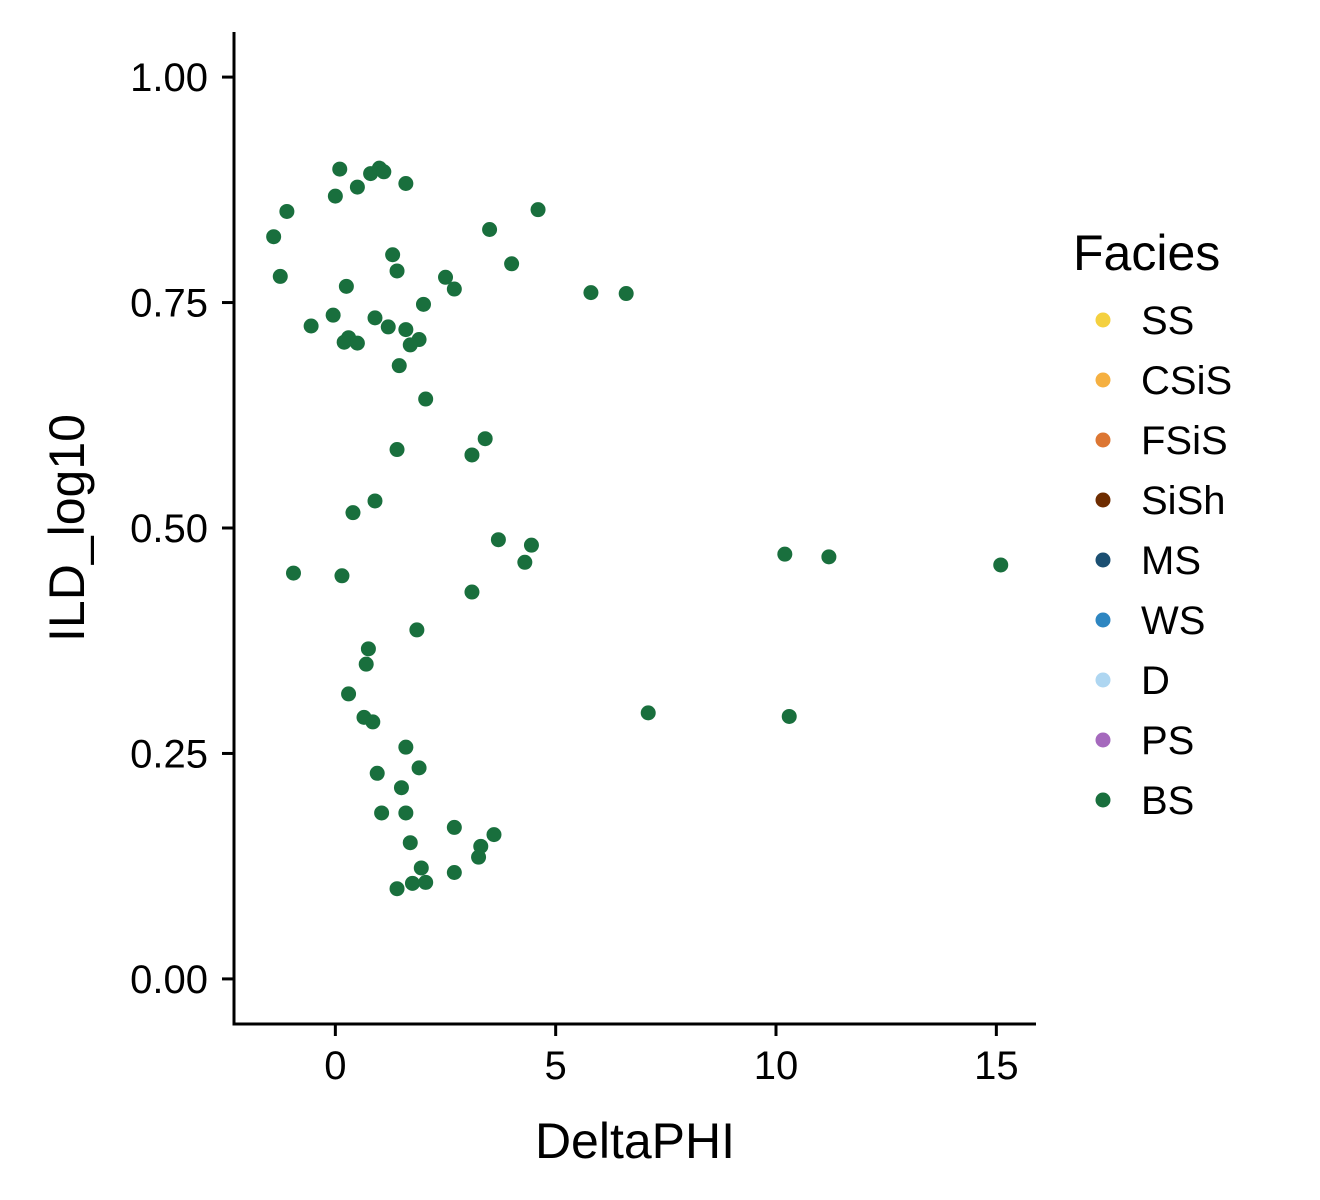 This screenshot has height=1200, width=1320. What do you see at coordinates (1171, 561) in the screenshot?
I see `legend-label: MS` at bounding box center [1171, 561].